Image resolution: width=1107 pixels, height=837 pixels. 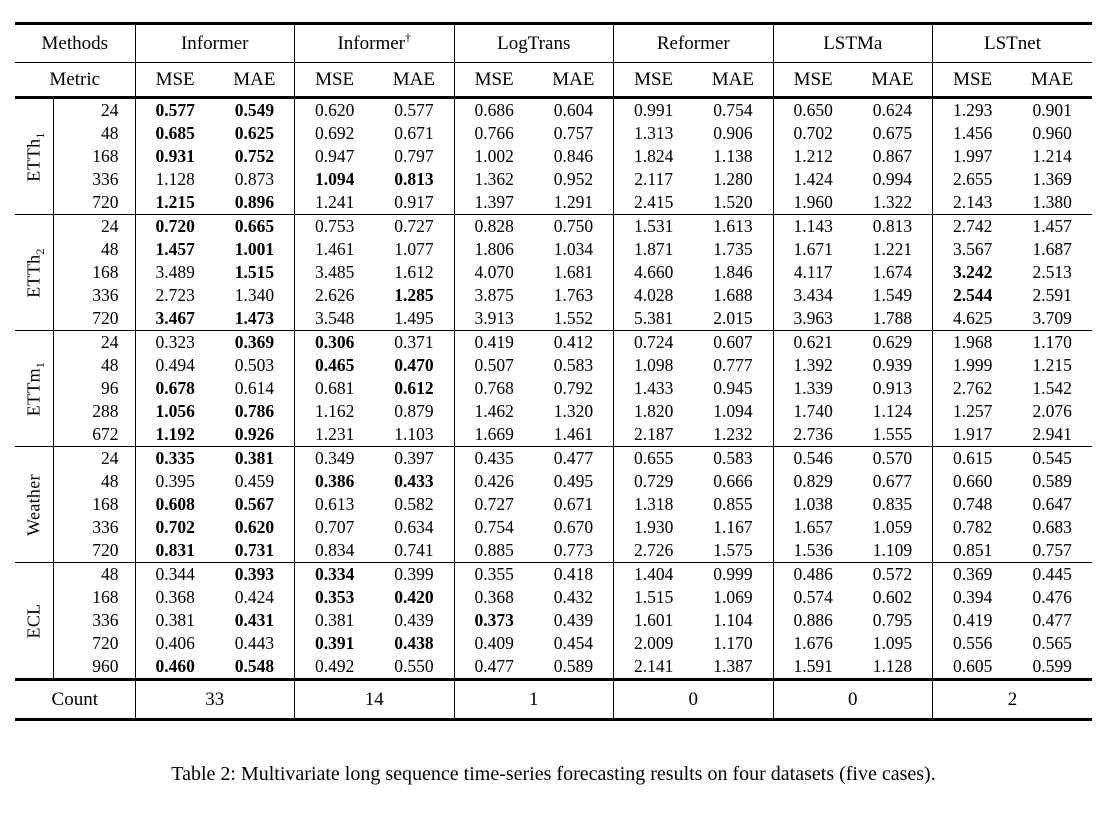 What do you see at coordinates (414, 365) in the screenshot?
I see `value-cell: 0.470` at bounding box center [414, 365].